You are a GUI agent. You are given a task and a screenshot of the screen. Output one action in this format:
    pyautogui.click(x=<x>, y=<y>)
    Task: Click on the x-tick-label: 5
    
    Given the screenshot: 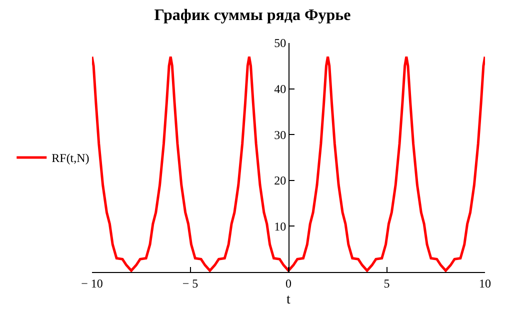 What is the action you would take?
    pyautogui.click(x=387, y=283)
    